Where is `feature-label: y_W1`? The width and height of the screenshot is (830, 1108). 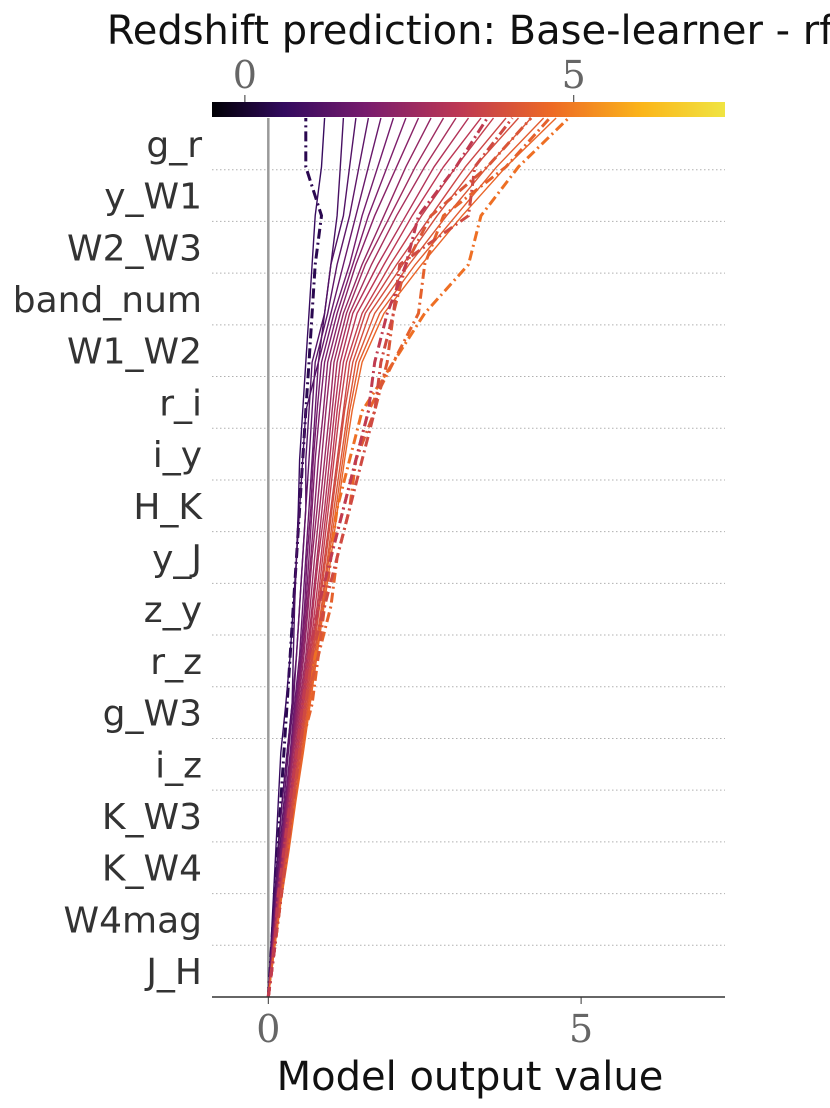
feature-label: y_W1 is located at coordinates (153, 197).